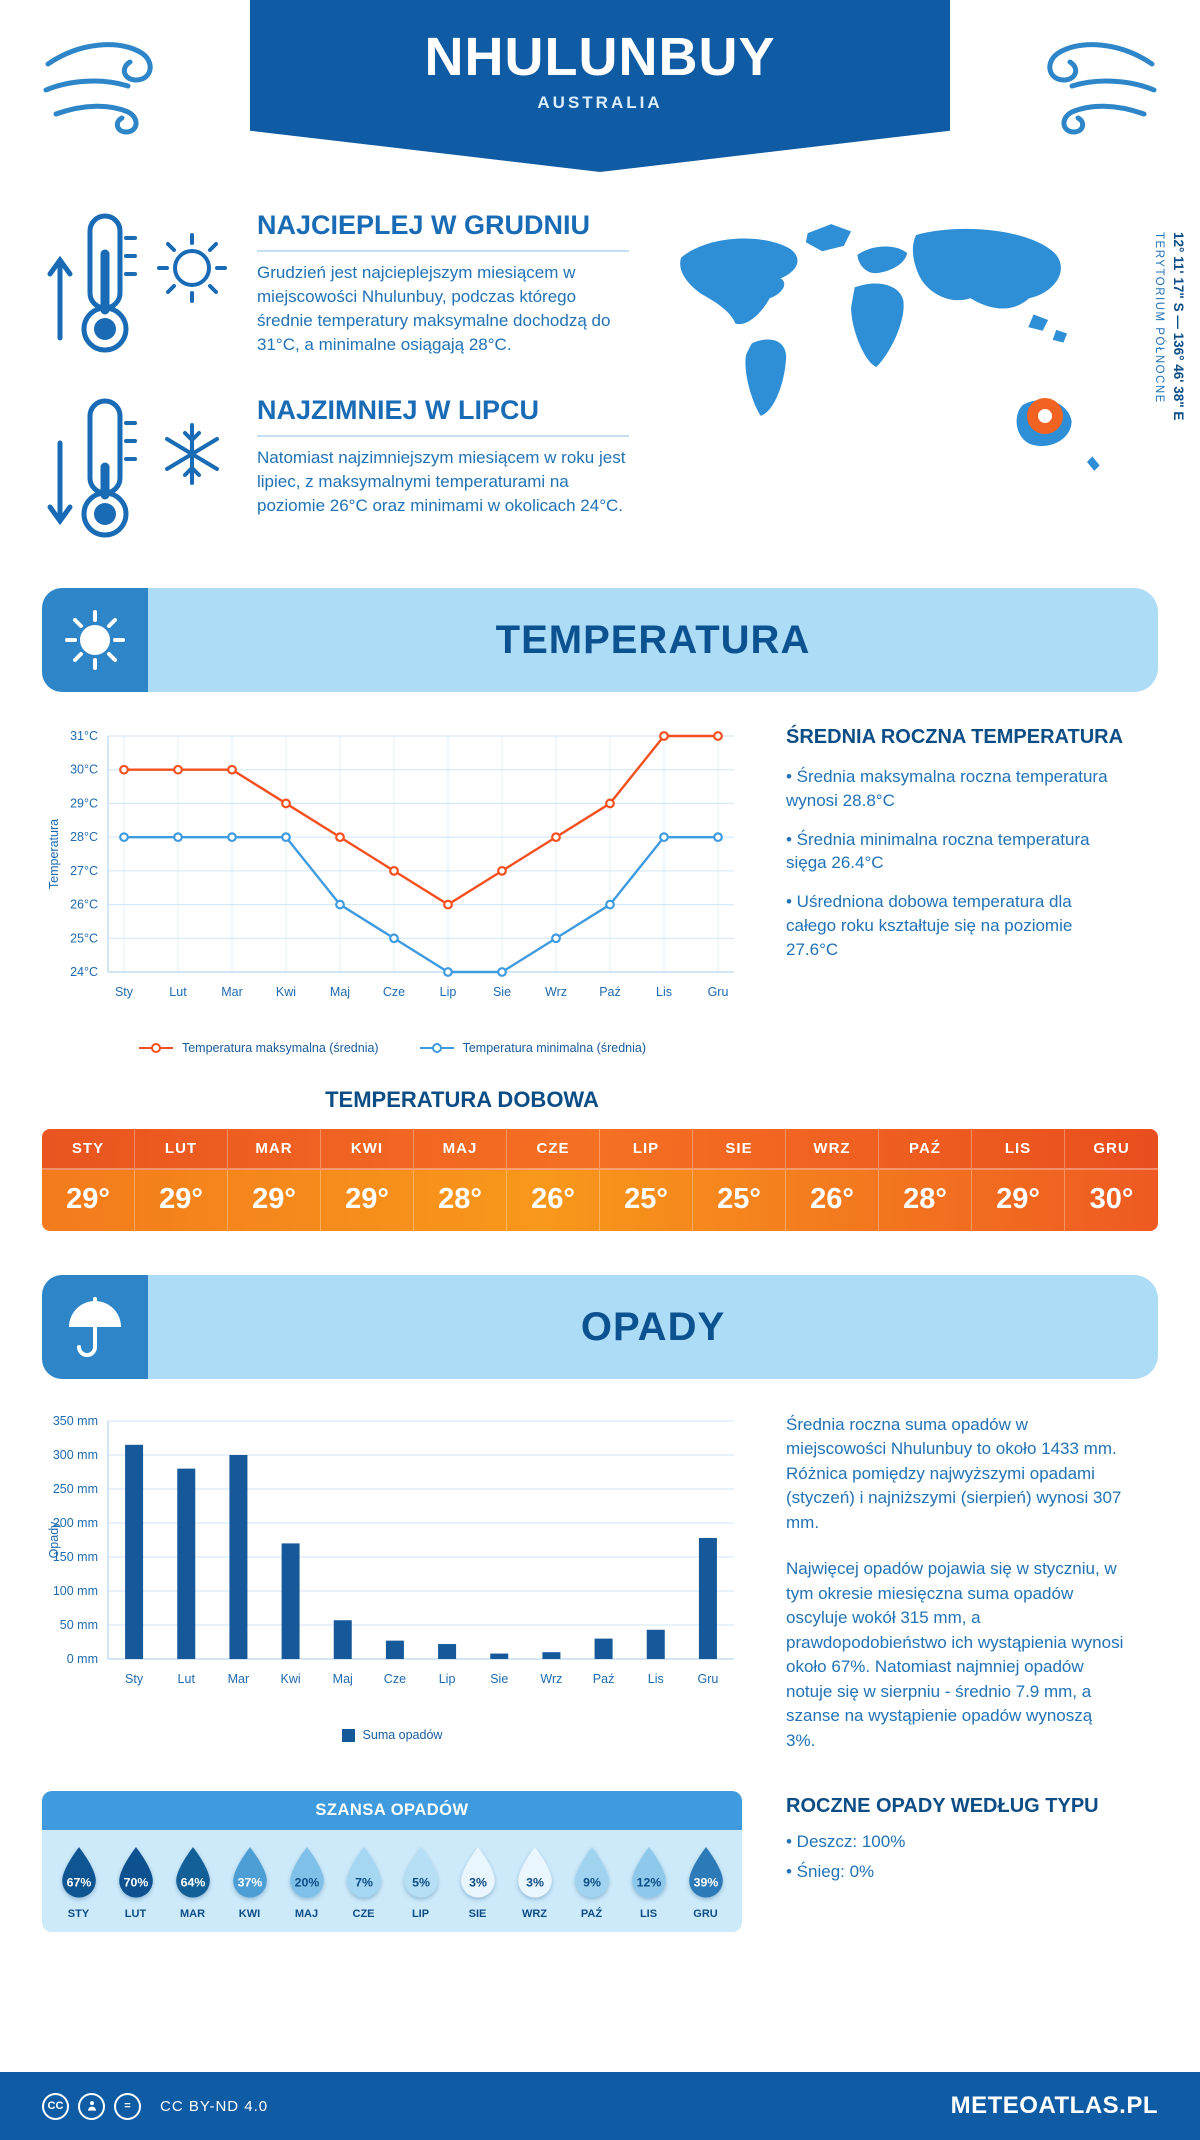 The height and width of the screenshot is (2140, 1200). Describe the element at coordinates (925, 1149) in the screenshot. I see `table-month-cell: PAŹ` at that location.